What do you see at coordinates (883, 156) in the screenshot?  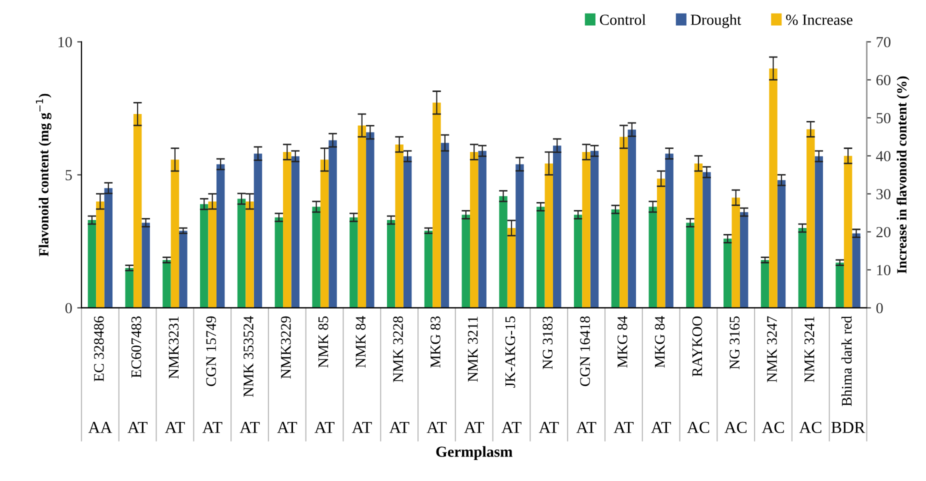 I see `y2-tick-label: 40` at bounding box center [883, 156].